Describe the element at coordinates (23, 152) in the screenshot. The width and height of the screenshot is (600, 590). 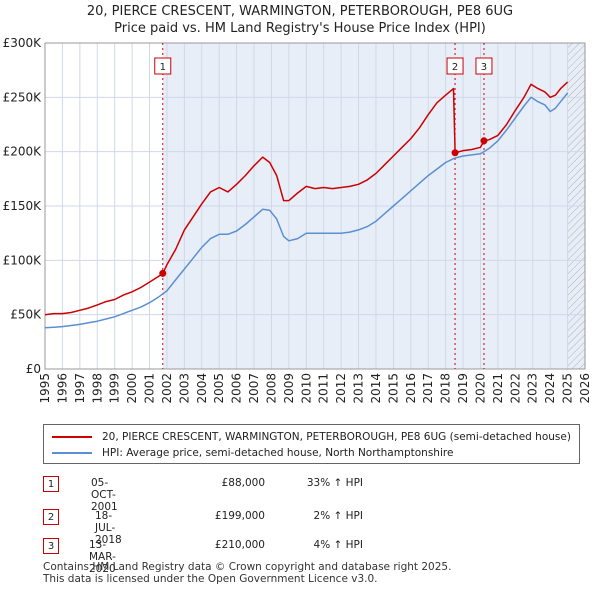
I see `y-tick-label: £200K` at that location.